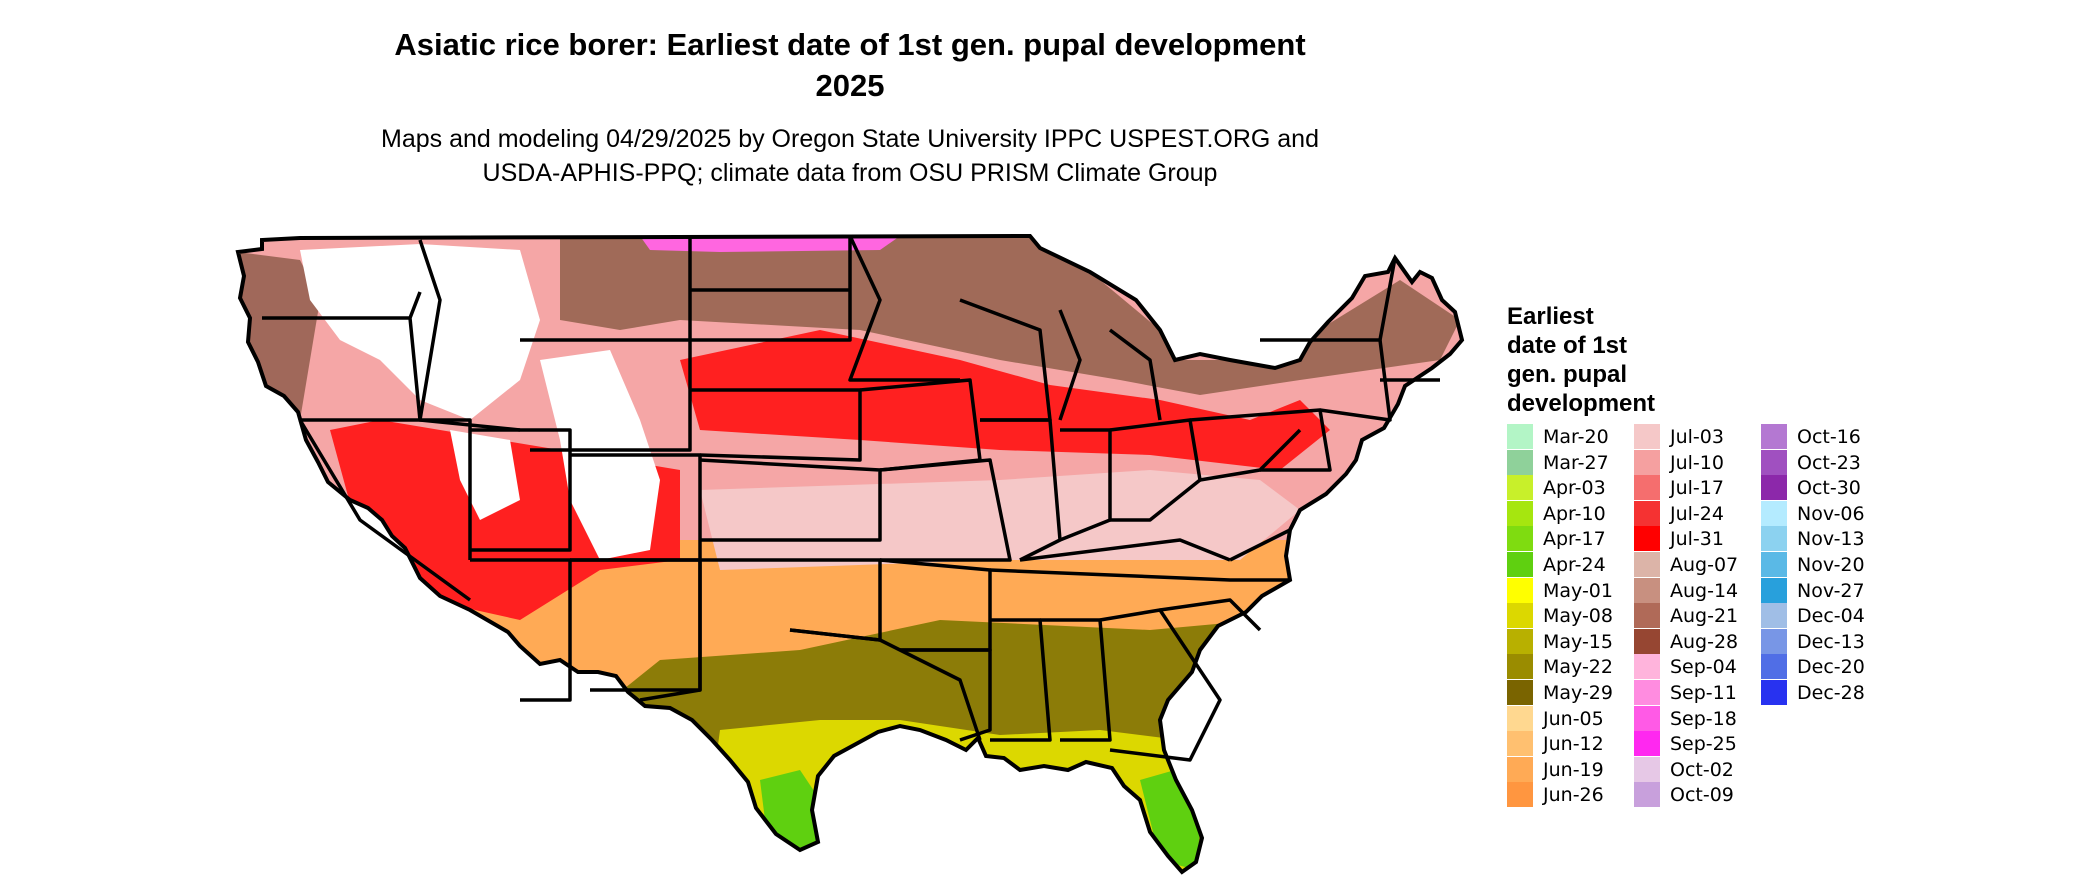 The height and width of the screenshot is (892, 2100). I want to click on region-plains-red, so click(1005, 400).